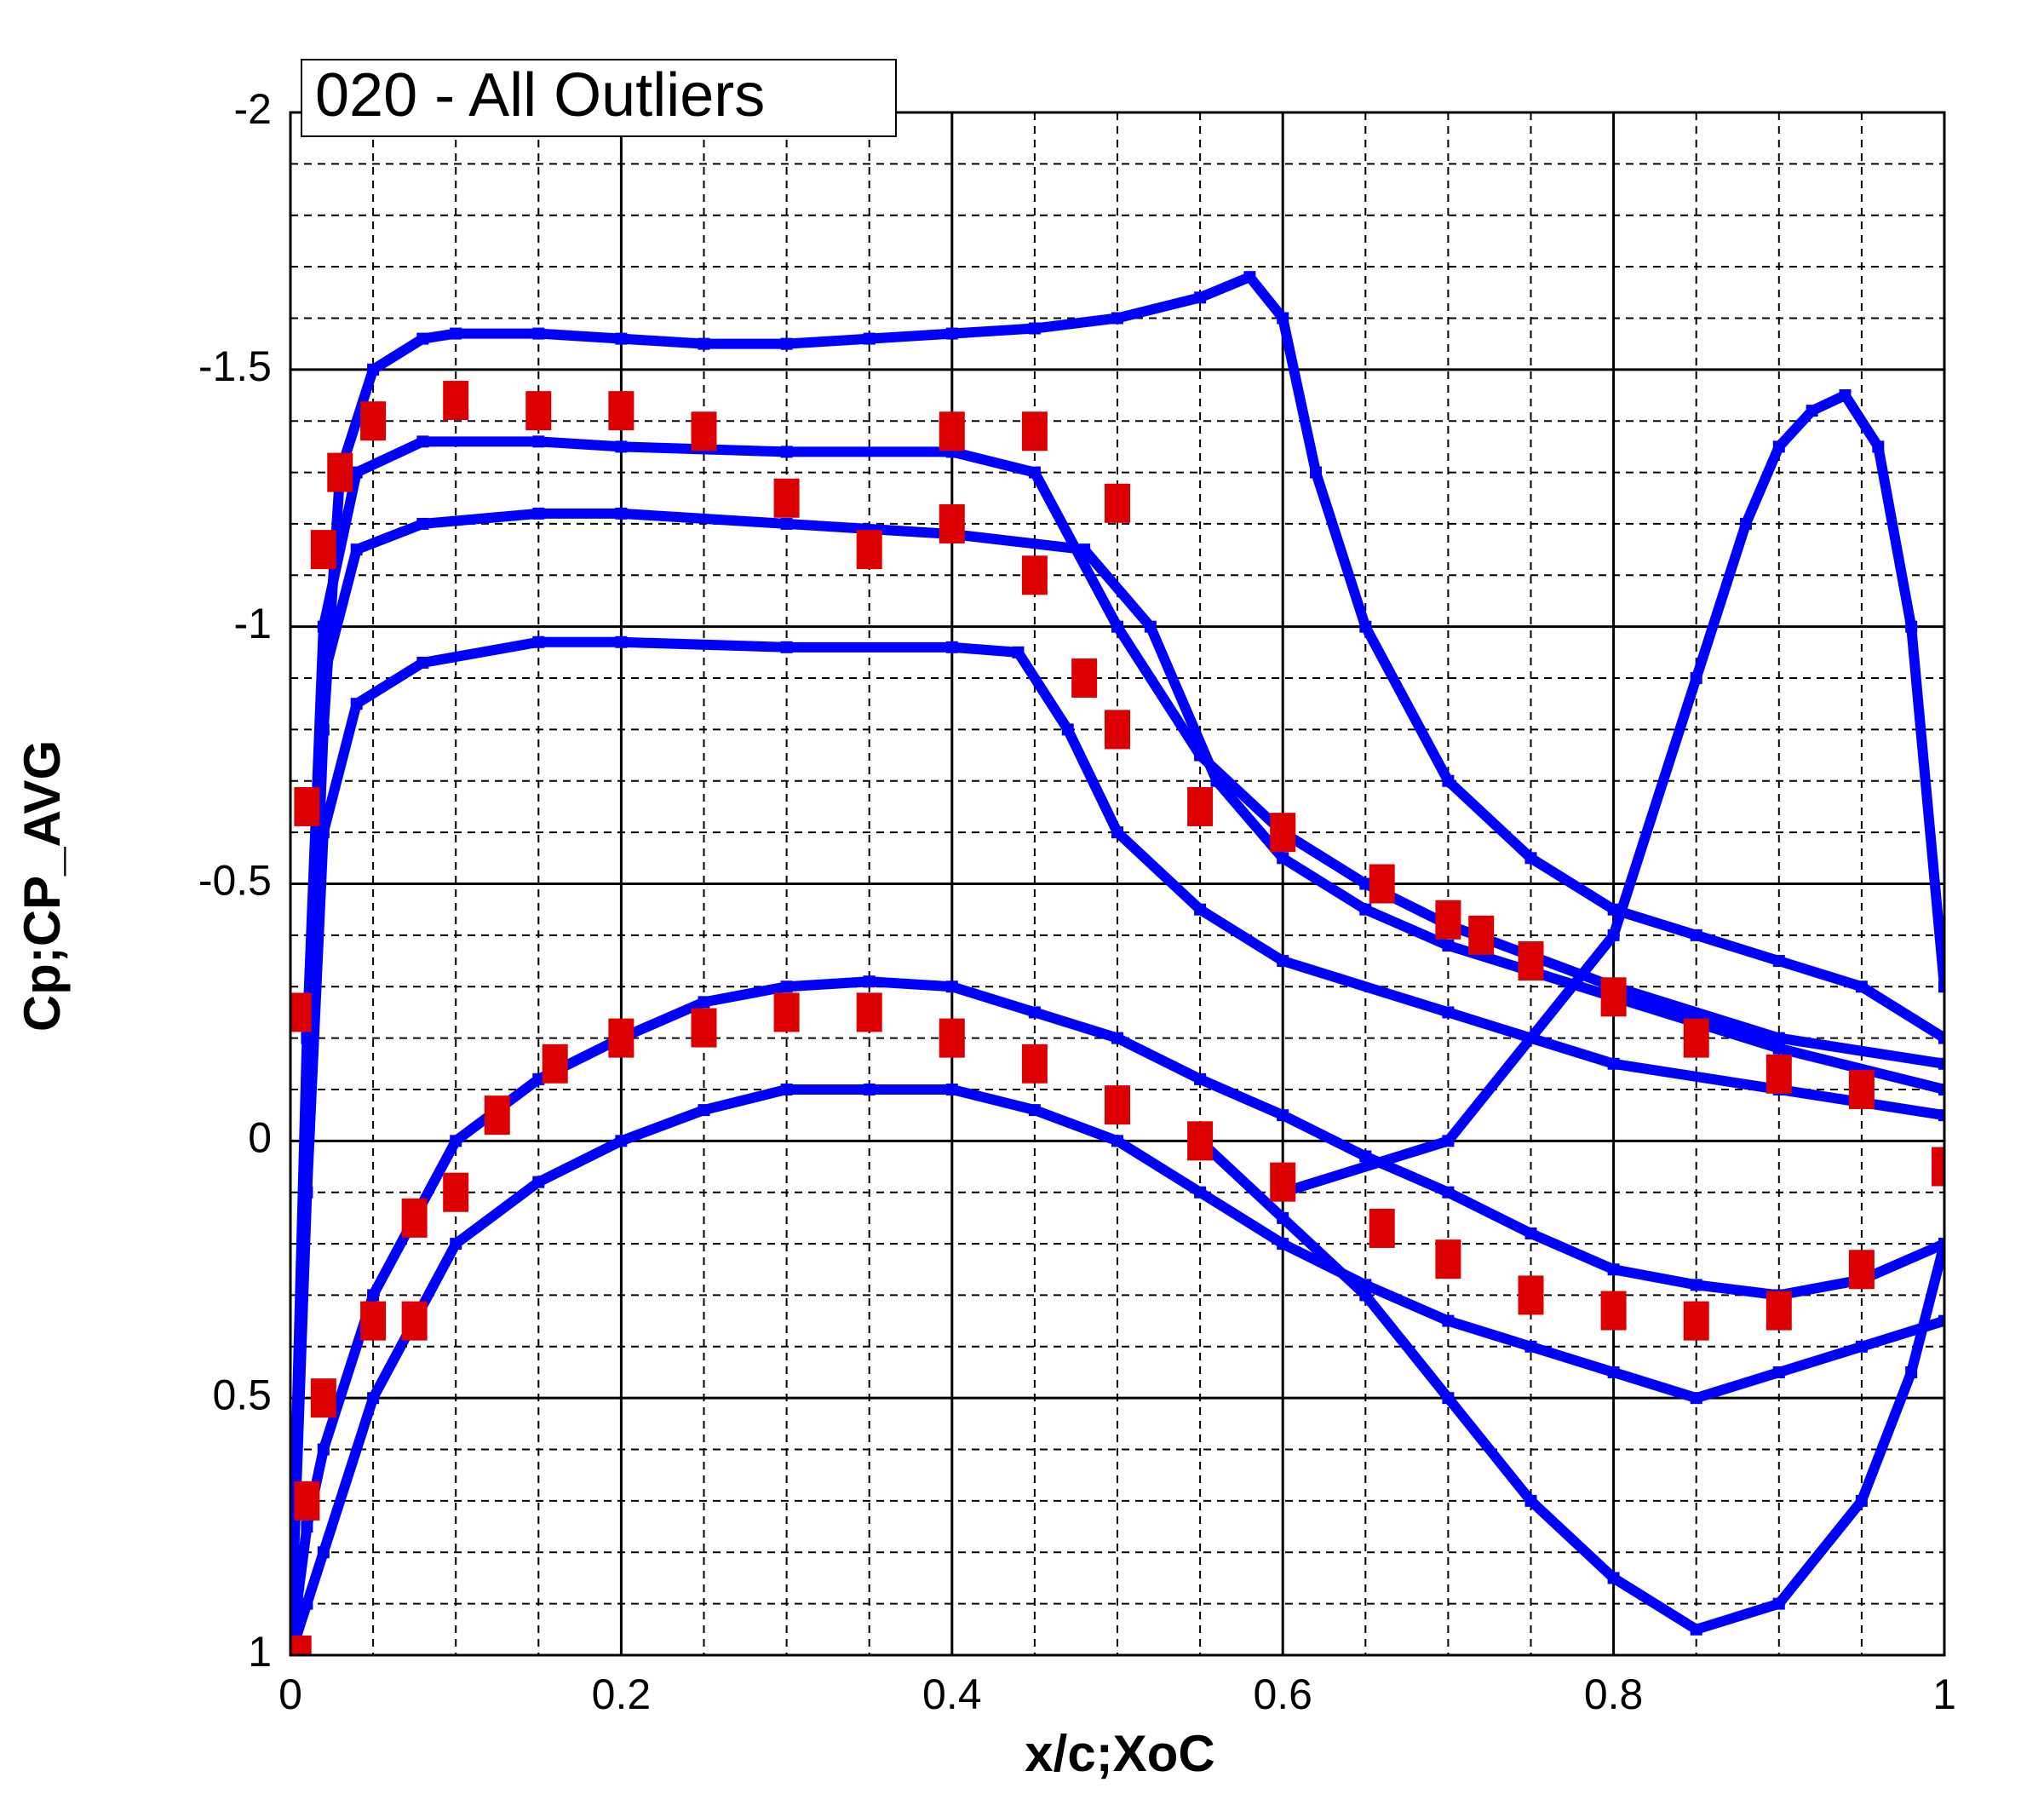 Image resolution: width=2044 pixels, height=1817 pixels. I want to click on y-tick-label: 0, so click(260, 1138).